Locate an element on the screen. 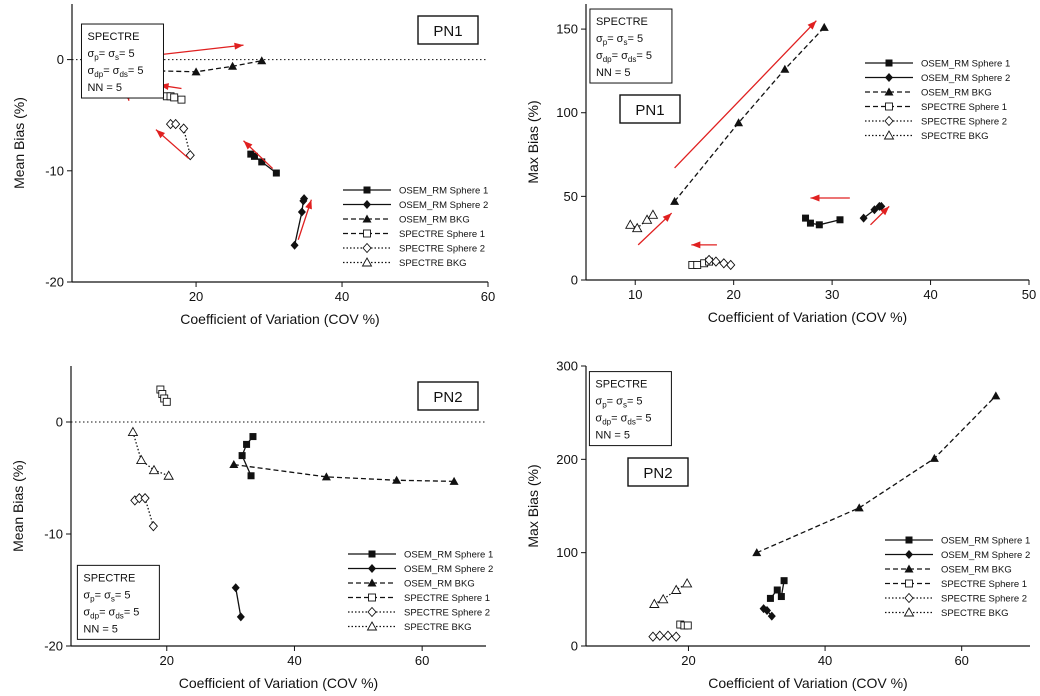 The image size is (1040, 696). parameter-box-title: SPECTRE is located at coordinates (621, 385).